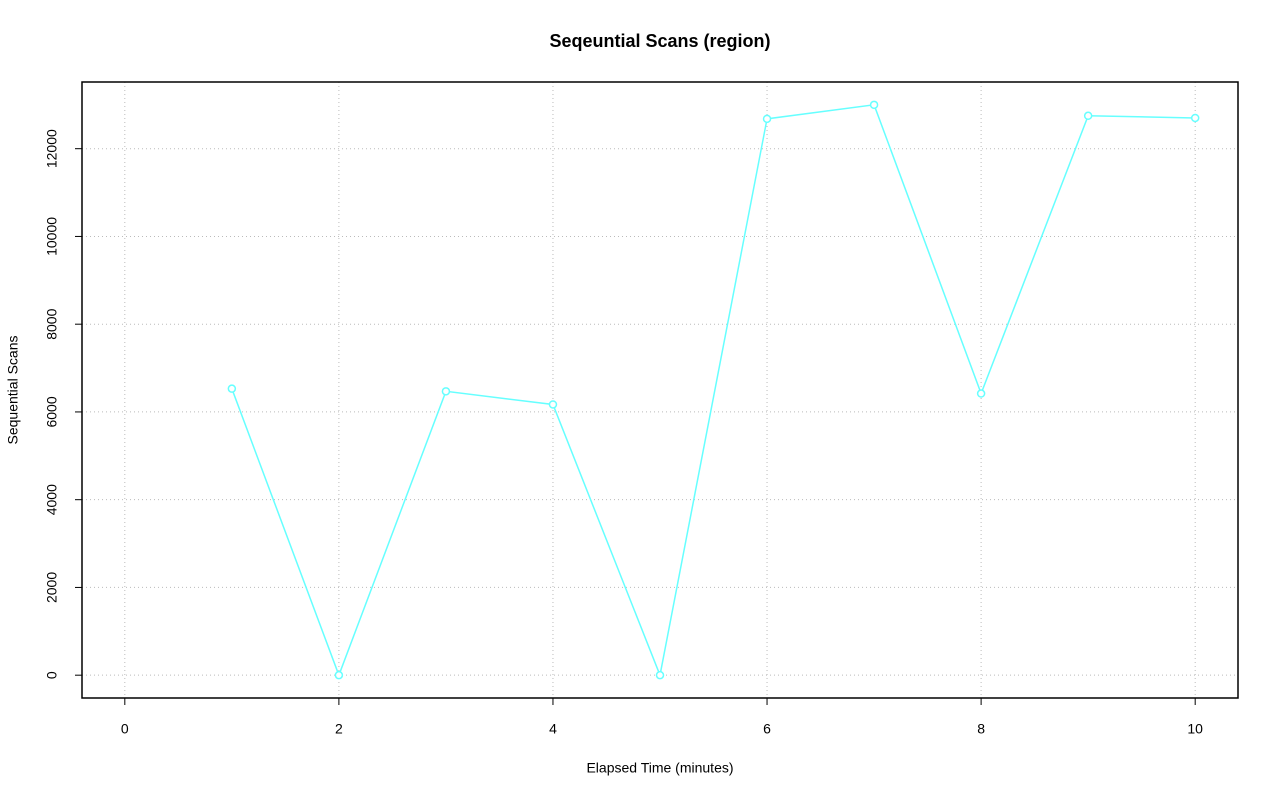  I want to click on x-tick-label: 2, so click(339, 729).